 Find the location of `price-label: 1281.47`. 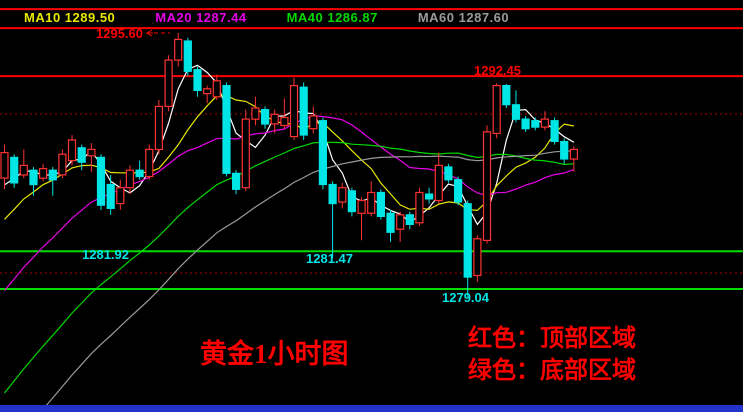

price-label: 1281.47 is located at coordinates (329, 258).